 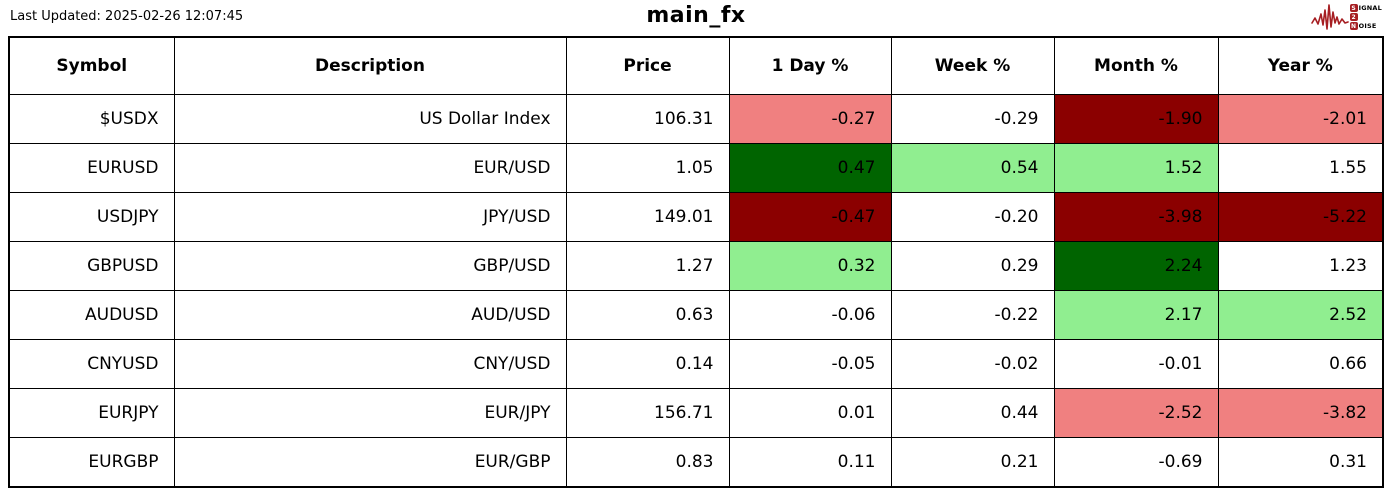 What do you see at coordinates (1329, 17) in the screenshot?
I see `waveform-icon` at bounding box center [1329, 17].